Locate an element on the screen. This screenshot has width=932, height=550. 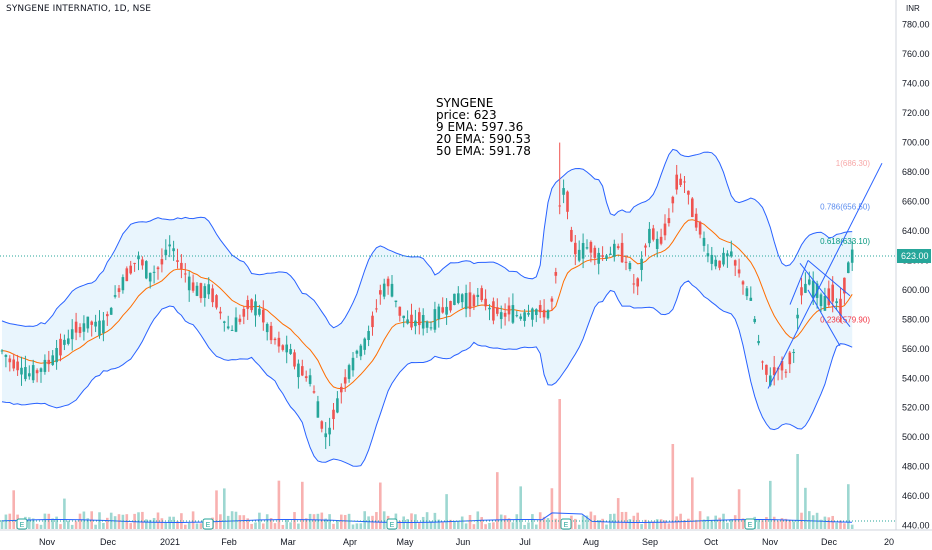
x-tick-label: Oct is located at coordinates (711, 542).